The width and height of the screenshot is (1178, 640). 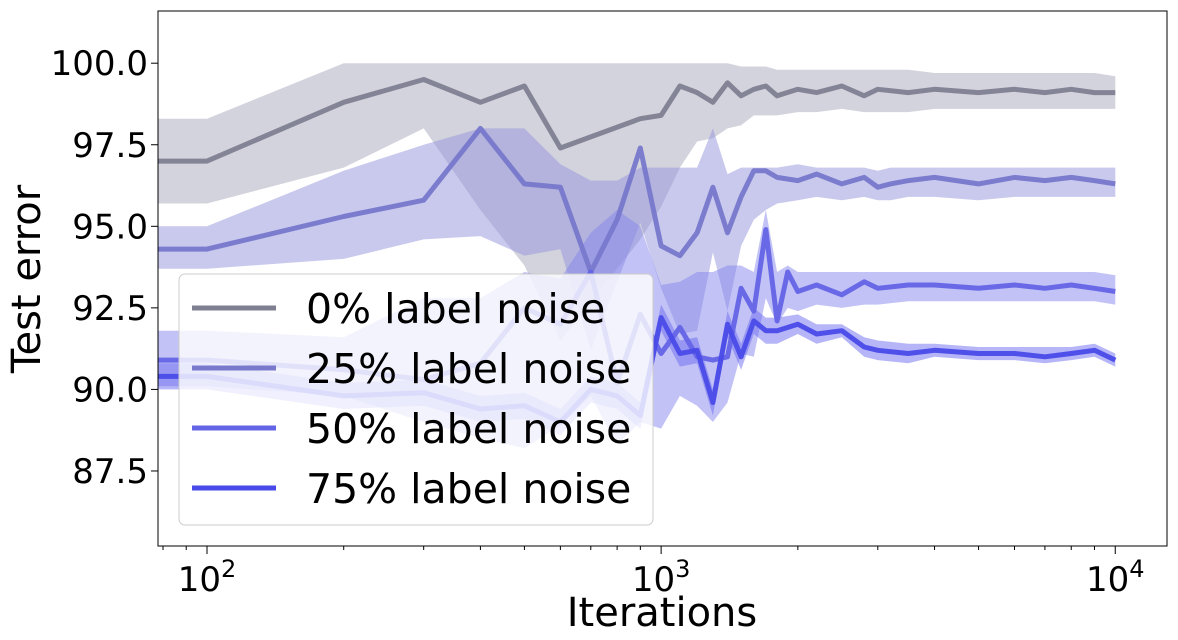 I want to click on y-axis-ticks: 87.5 90.0 92.5 95.0 97.5 100.0, so click(x=104, y=268).